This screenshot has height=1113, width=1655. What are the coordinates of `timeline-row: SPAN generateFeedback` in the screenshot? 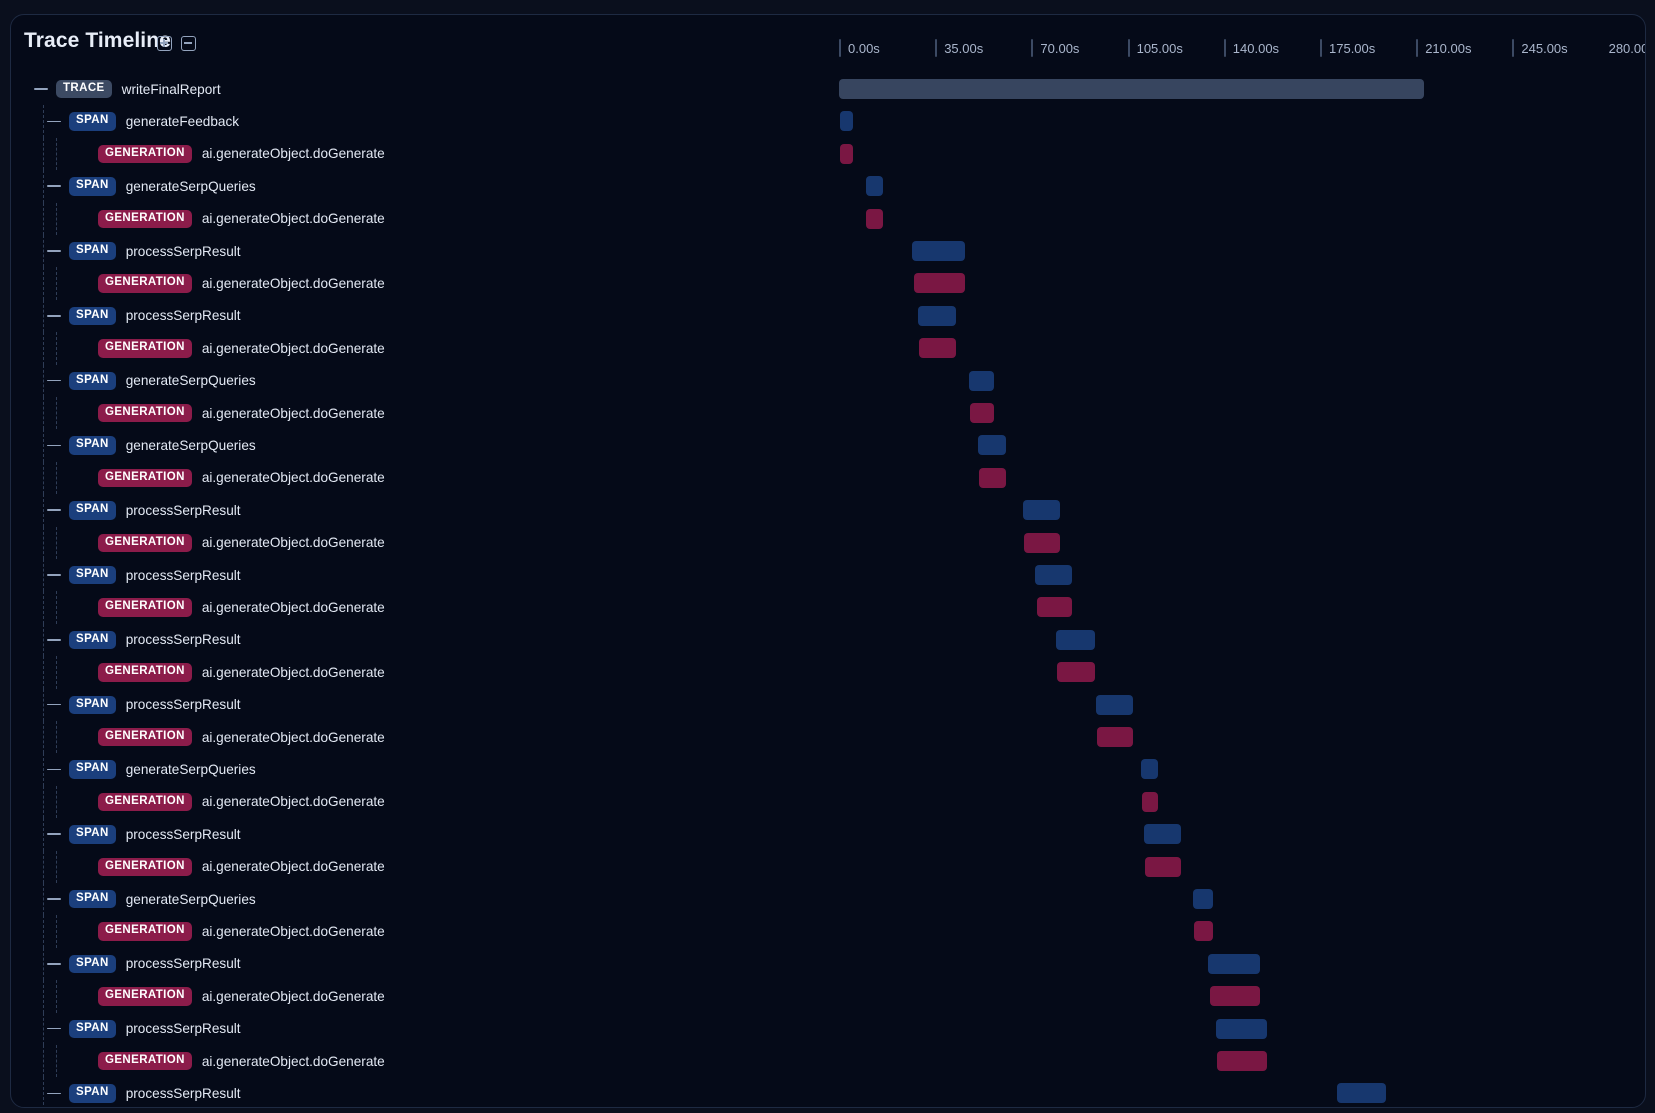 It's located at (828, 121).